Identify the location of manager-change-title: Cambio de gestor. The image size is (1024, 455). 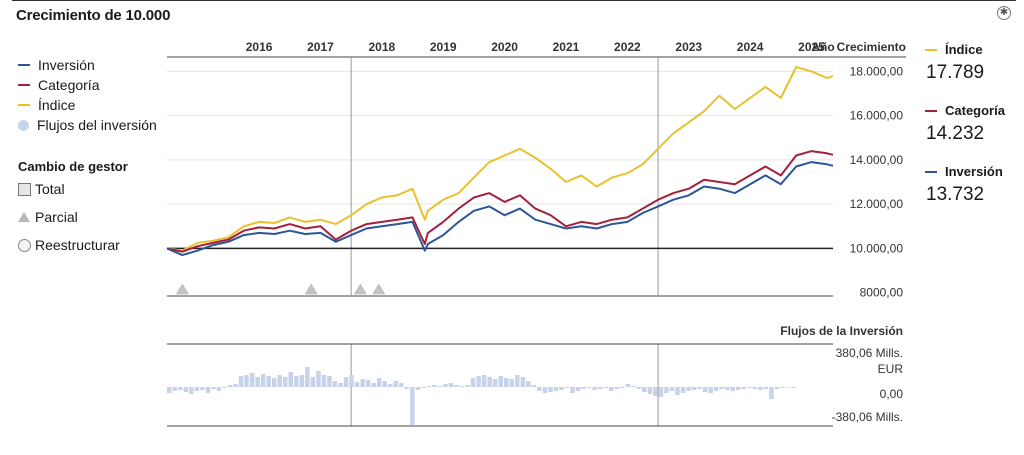
(73, 166).